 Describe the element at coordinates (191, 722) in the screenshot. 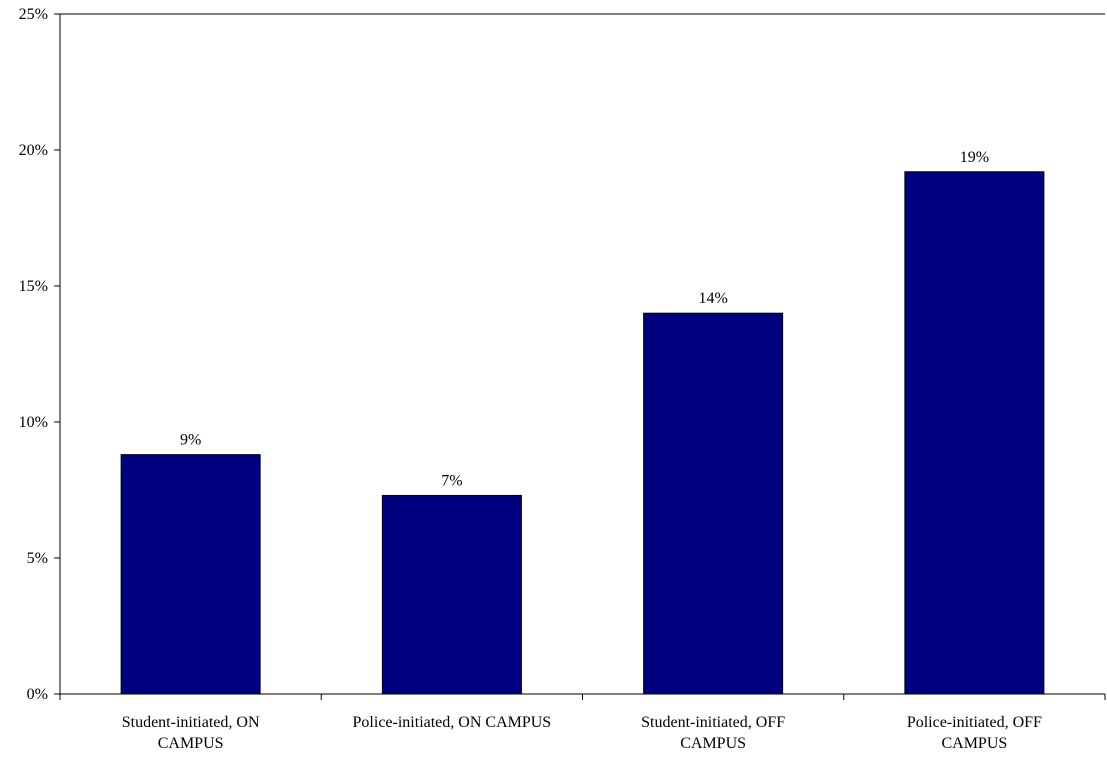

I see `x-category-label: Student-initiated, ON` at that location.